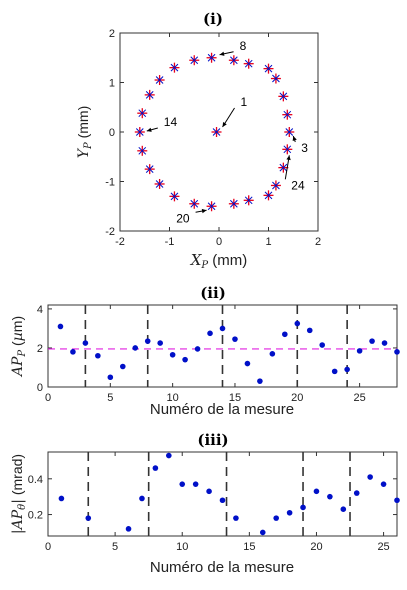 This screenshot has width=407, height=590. What do you see at coordinates (222, 409) in the screenshot?
I see `x-axis-label-ii: Numéro de la mesure` at bounding box center [222, 409].